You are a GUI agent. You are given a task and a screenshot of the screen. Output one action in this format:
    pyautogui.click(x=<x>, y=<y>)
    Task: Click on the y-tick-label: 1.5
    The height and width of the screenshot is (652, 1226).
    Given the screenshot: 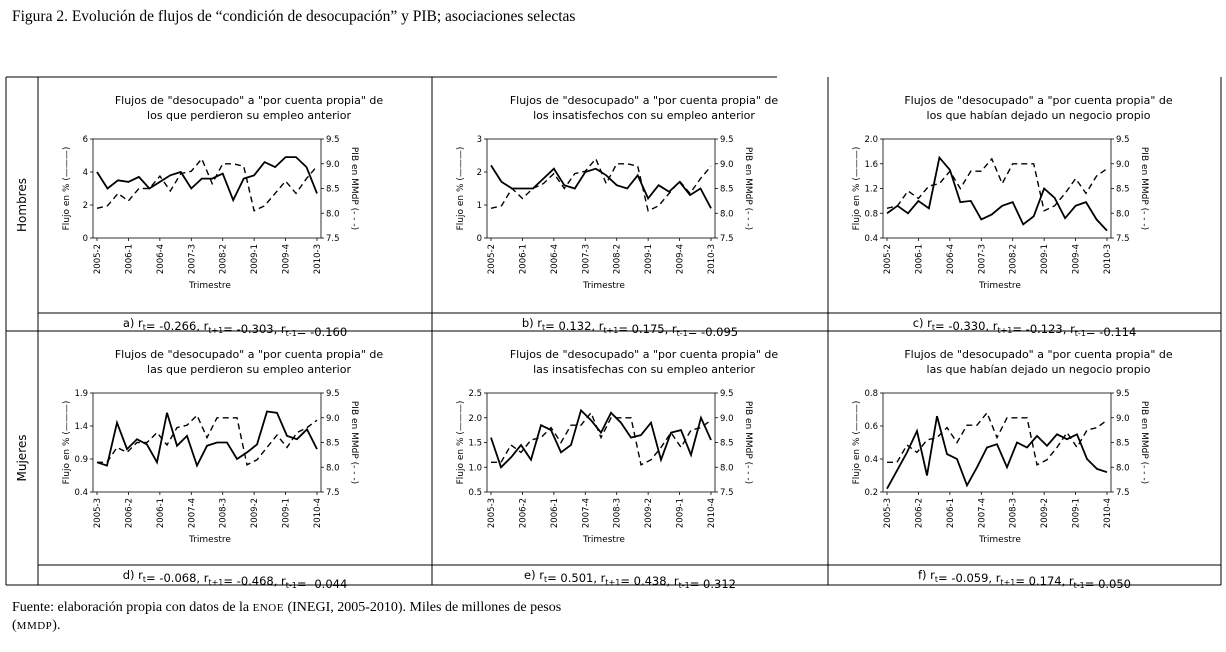 What is the action you would take?
    pyautogui.click(x=475, y=444)
    